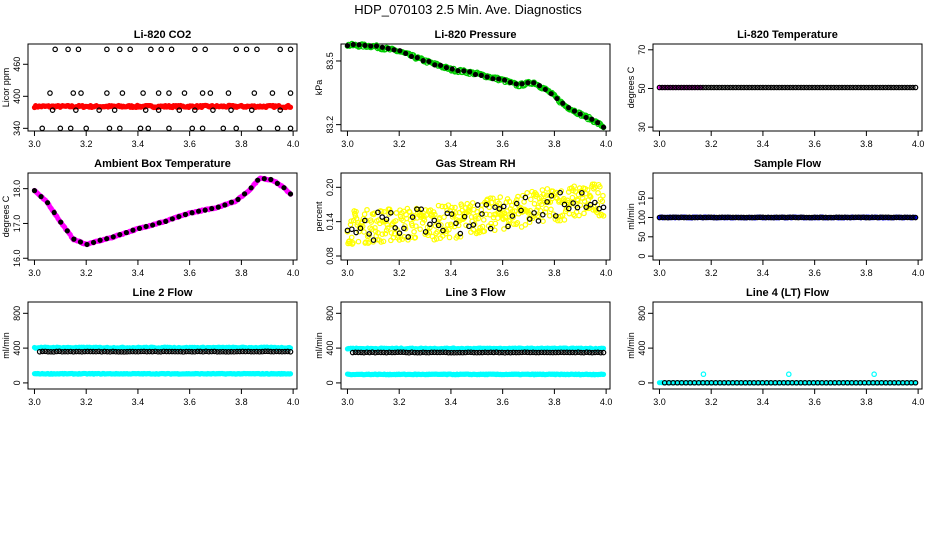 This screenshot has width=936, height=540. Describe the element at coordinates (210, 93) in the screenshot. I see `point-co2-sample-mid` at that location.